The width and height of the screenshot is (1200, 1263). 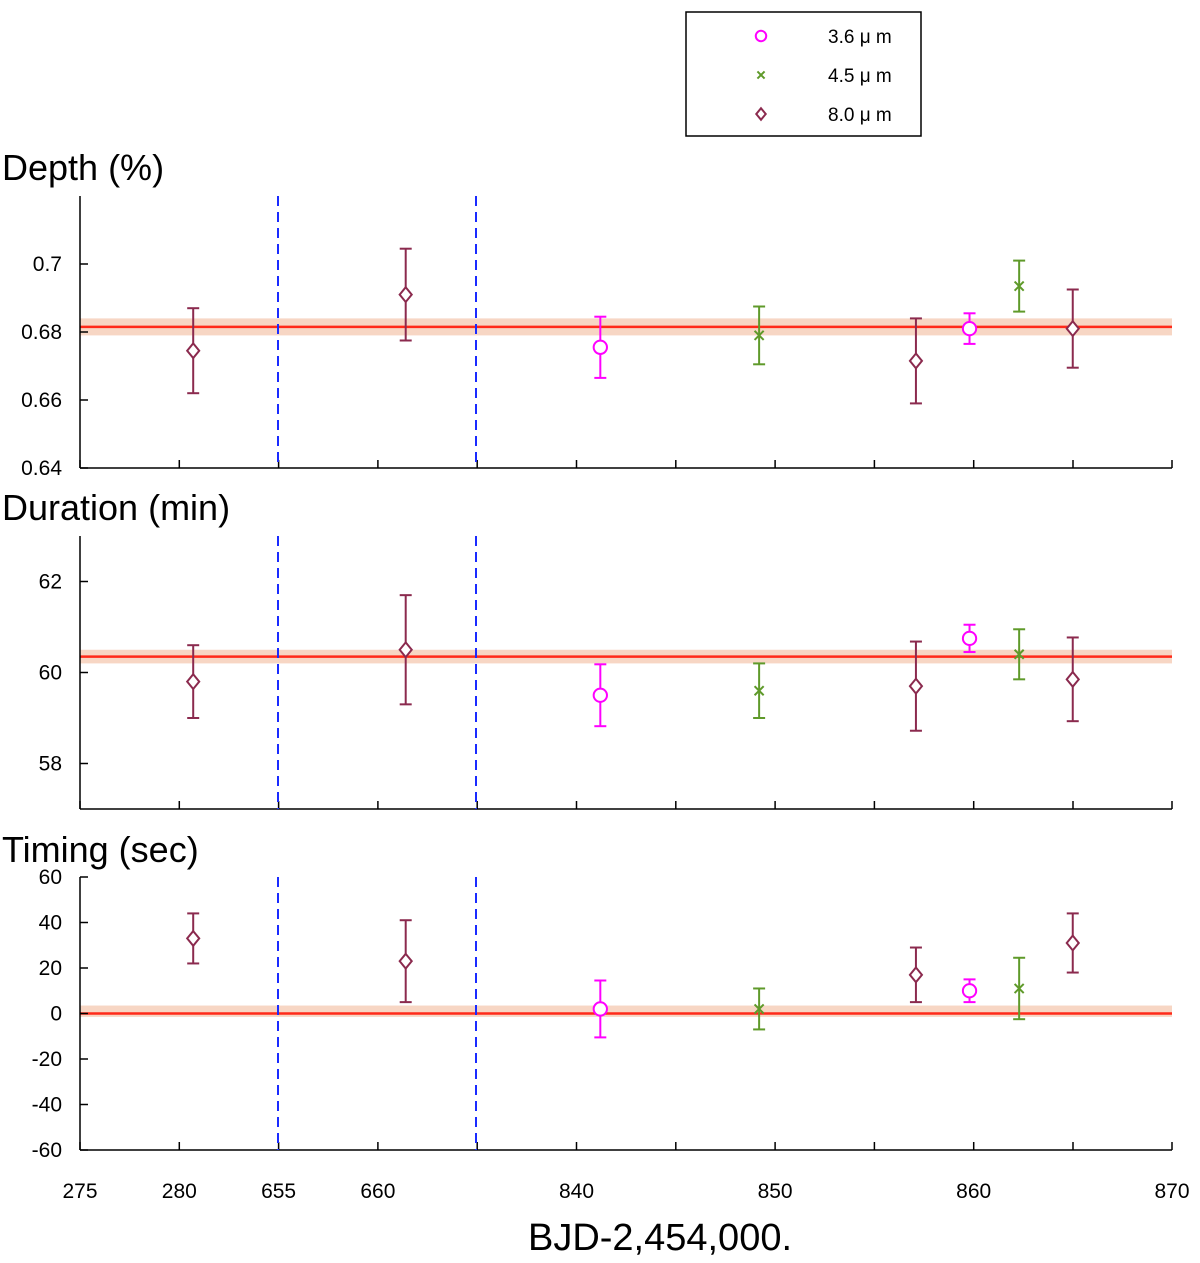 I want to click on legend-box, so click(x=803, y=74).